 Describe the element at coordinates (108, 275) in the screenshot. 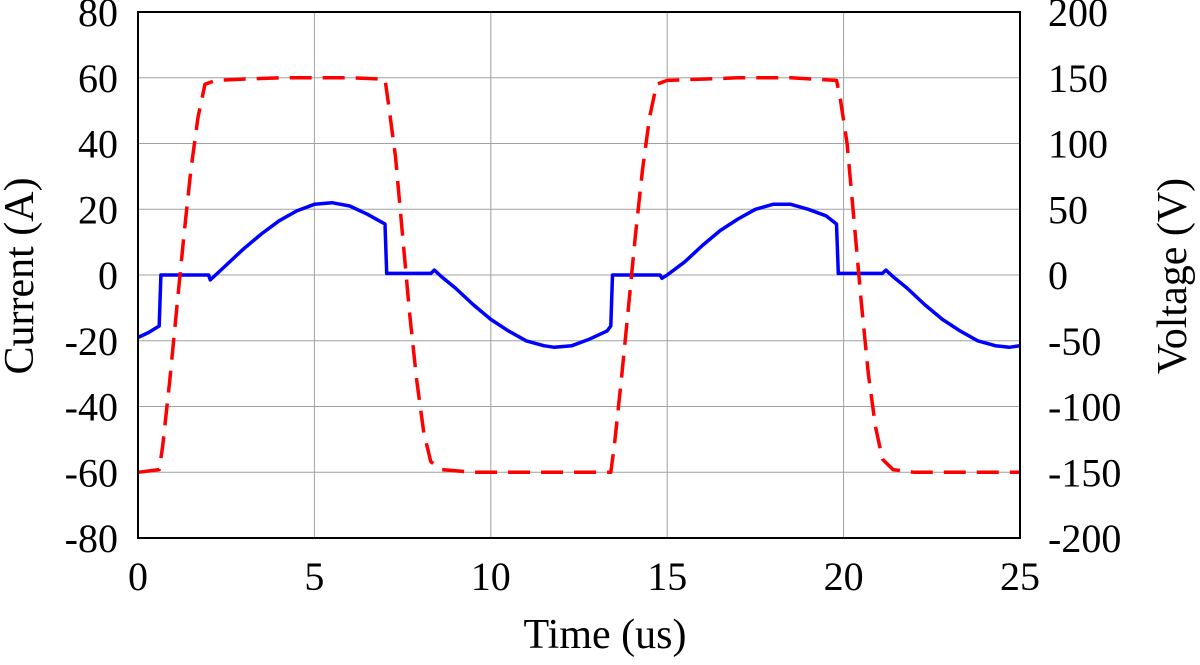

I see `y-tick-label-left: 0` at that location.